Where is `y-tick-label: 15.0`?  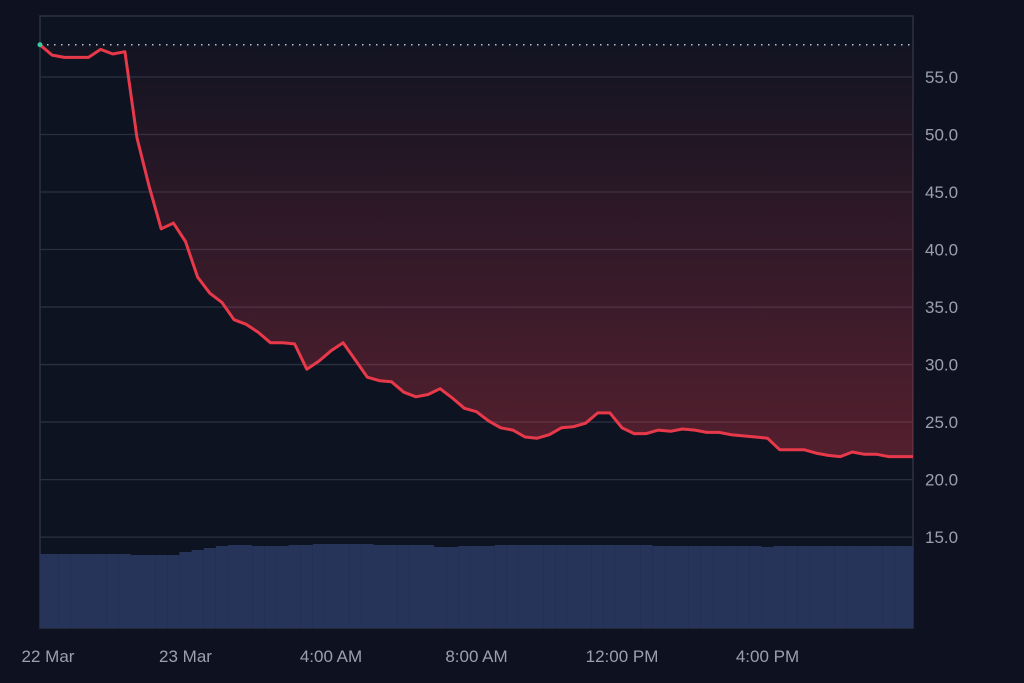 y-tick-label: 15.0 is located at coordinates (941, 537).